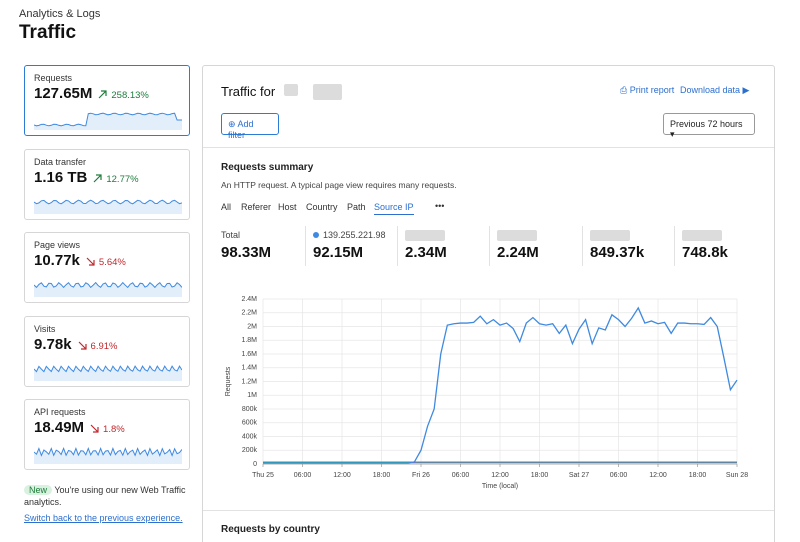  What do you see at coordinates (255, 464) in the screenshot?
I see `y-tick-label: 0` at bounding box center [255, 464].